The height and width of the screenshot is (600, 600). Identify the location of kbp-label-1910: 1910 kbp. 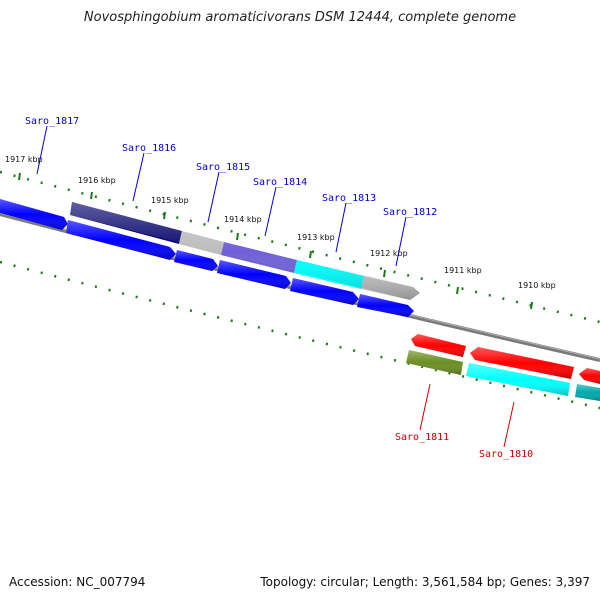
(537, 285).